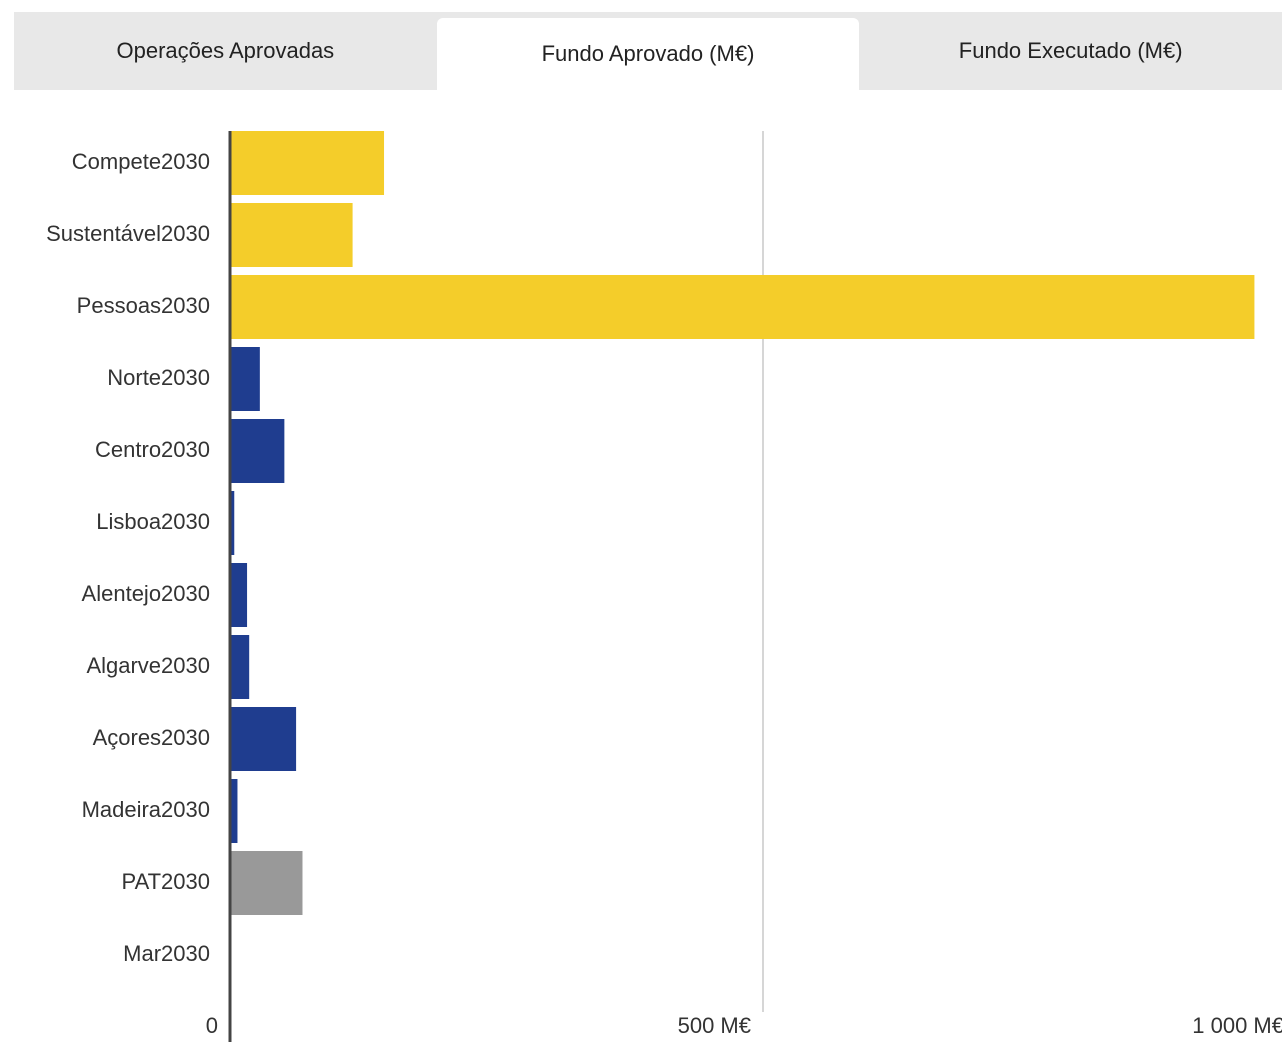  What do you see at coordinates (166, 953) in the screenshot?
I see `y-tick-label: Mar2030` at bounding box center [166, 953].